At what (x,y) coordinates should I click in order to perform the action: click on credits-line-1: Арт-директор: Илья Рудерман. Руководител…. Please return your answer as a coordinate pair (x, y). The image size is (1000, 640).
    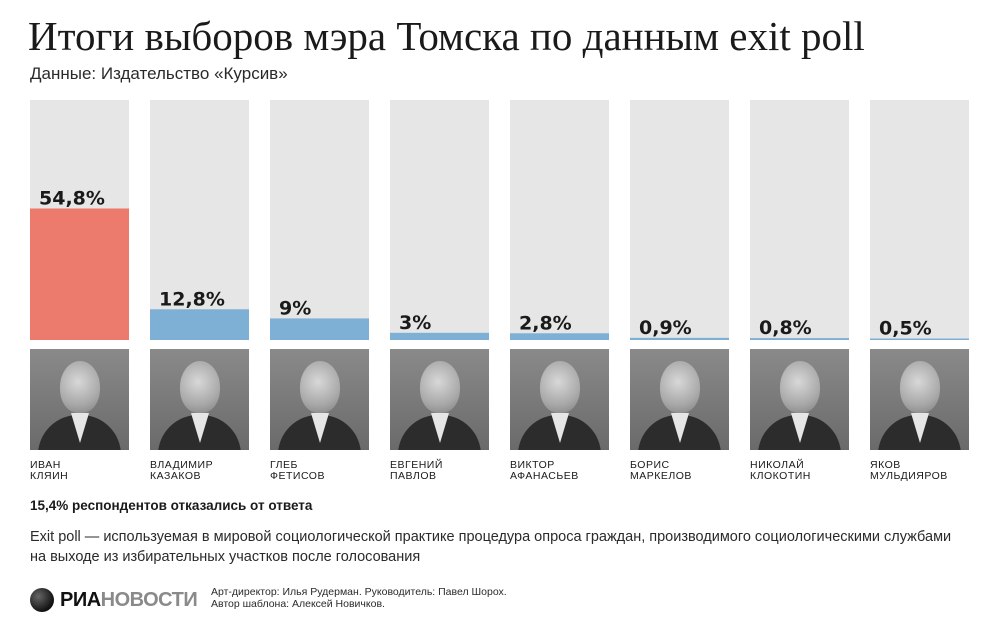
    Looking at the image, I should click on (359, 592).